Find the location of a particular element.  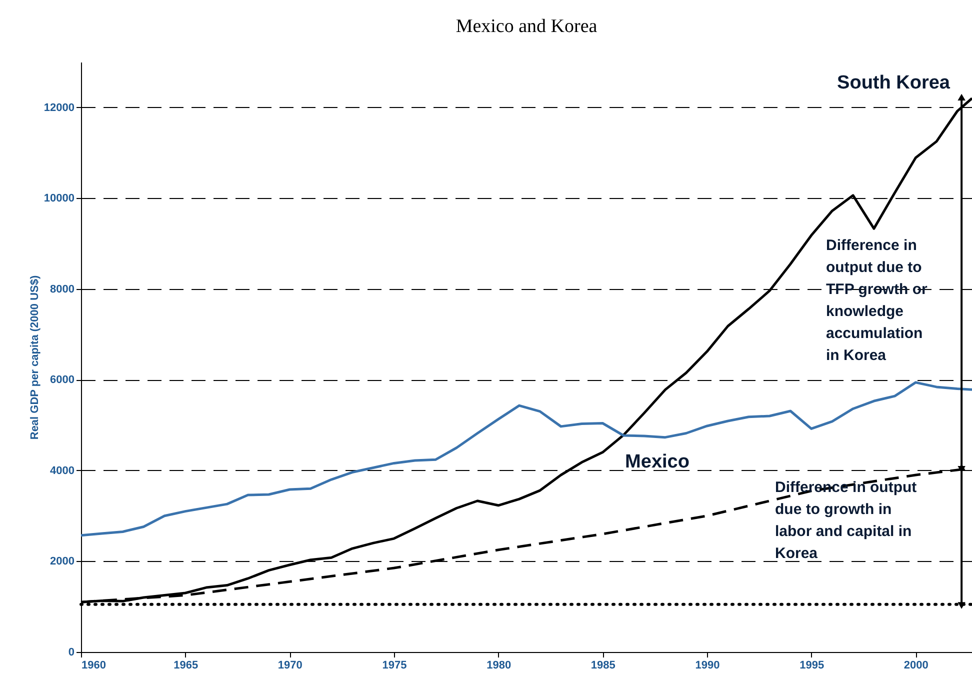

y-tick-label: 10000 is located at coordinates (59, 198).